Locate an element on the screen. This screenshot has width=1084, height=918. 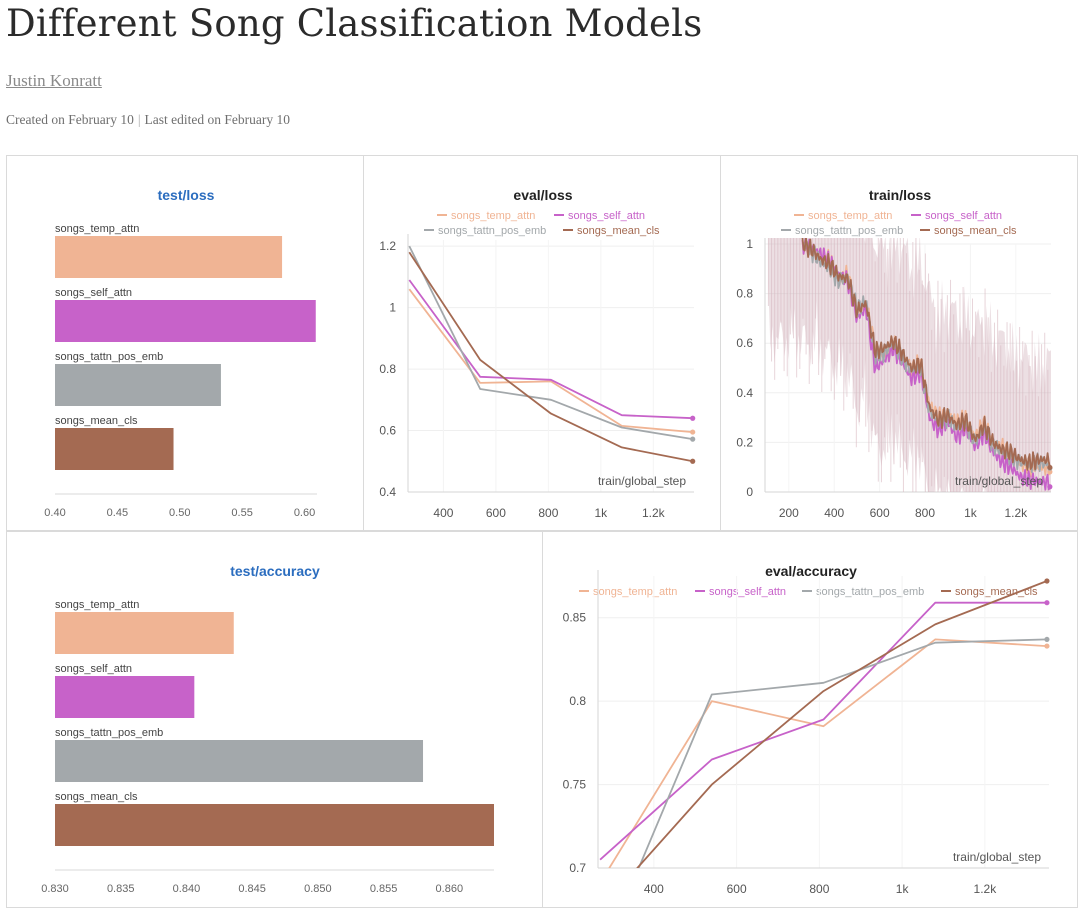
x-tick-label: 0.850 is located at coordinates (318, 889).